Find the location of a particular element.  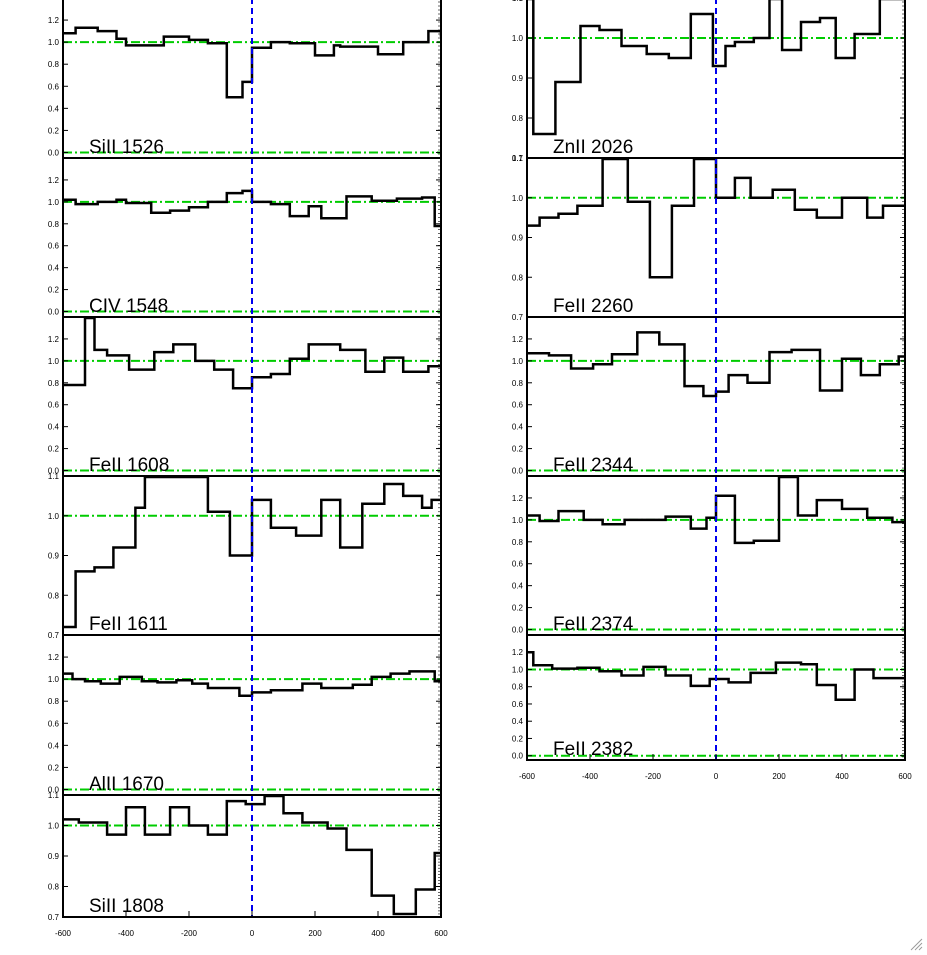

transition-label: FeII 2260 is located at coordinates (593, 306).